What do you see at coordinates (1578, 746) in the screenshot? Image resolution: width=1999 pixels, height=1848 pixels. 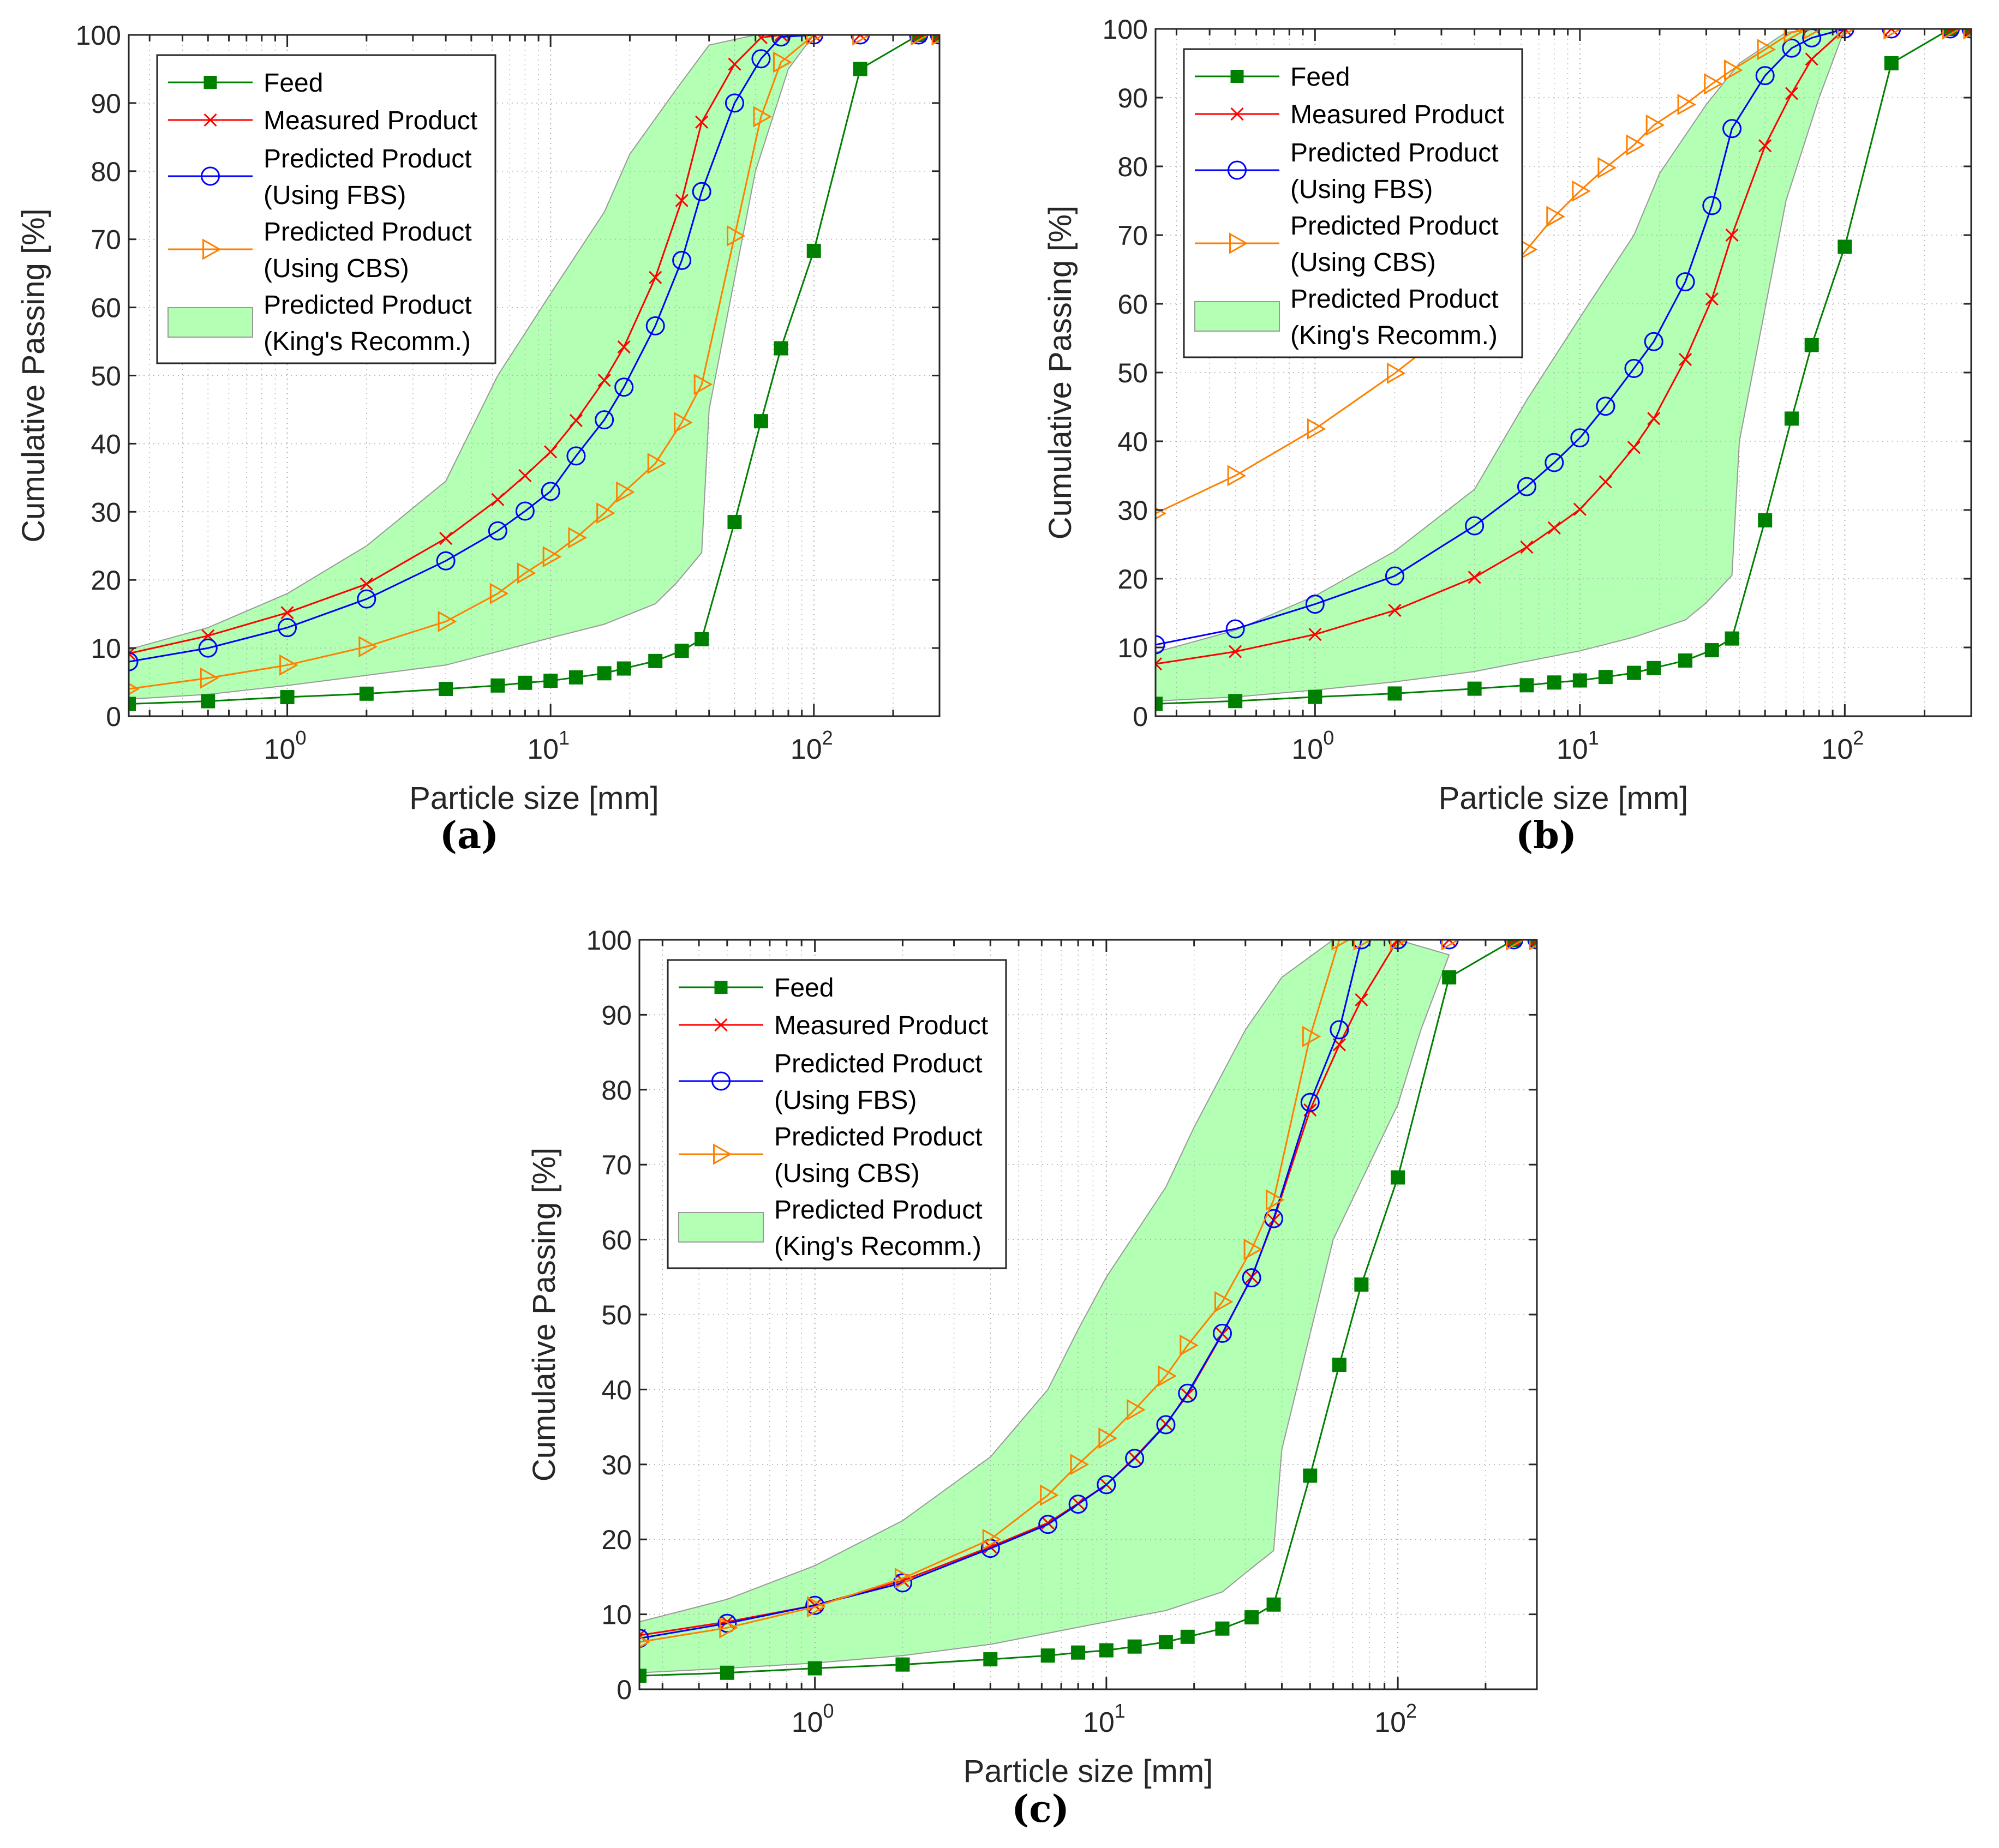 I see `x-tick-label: 10¹` at bounding box center [1578, 746].